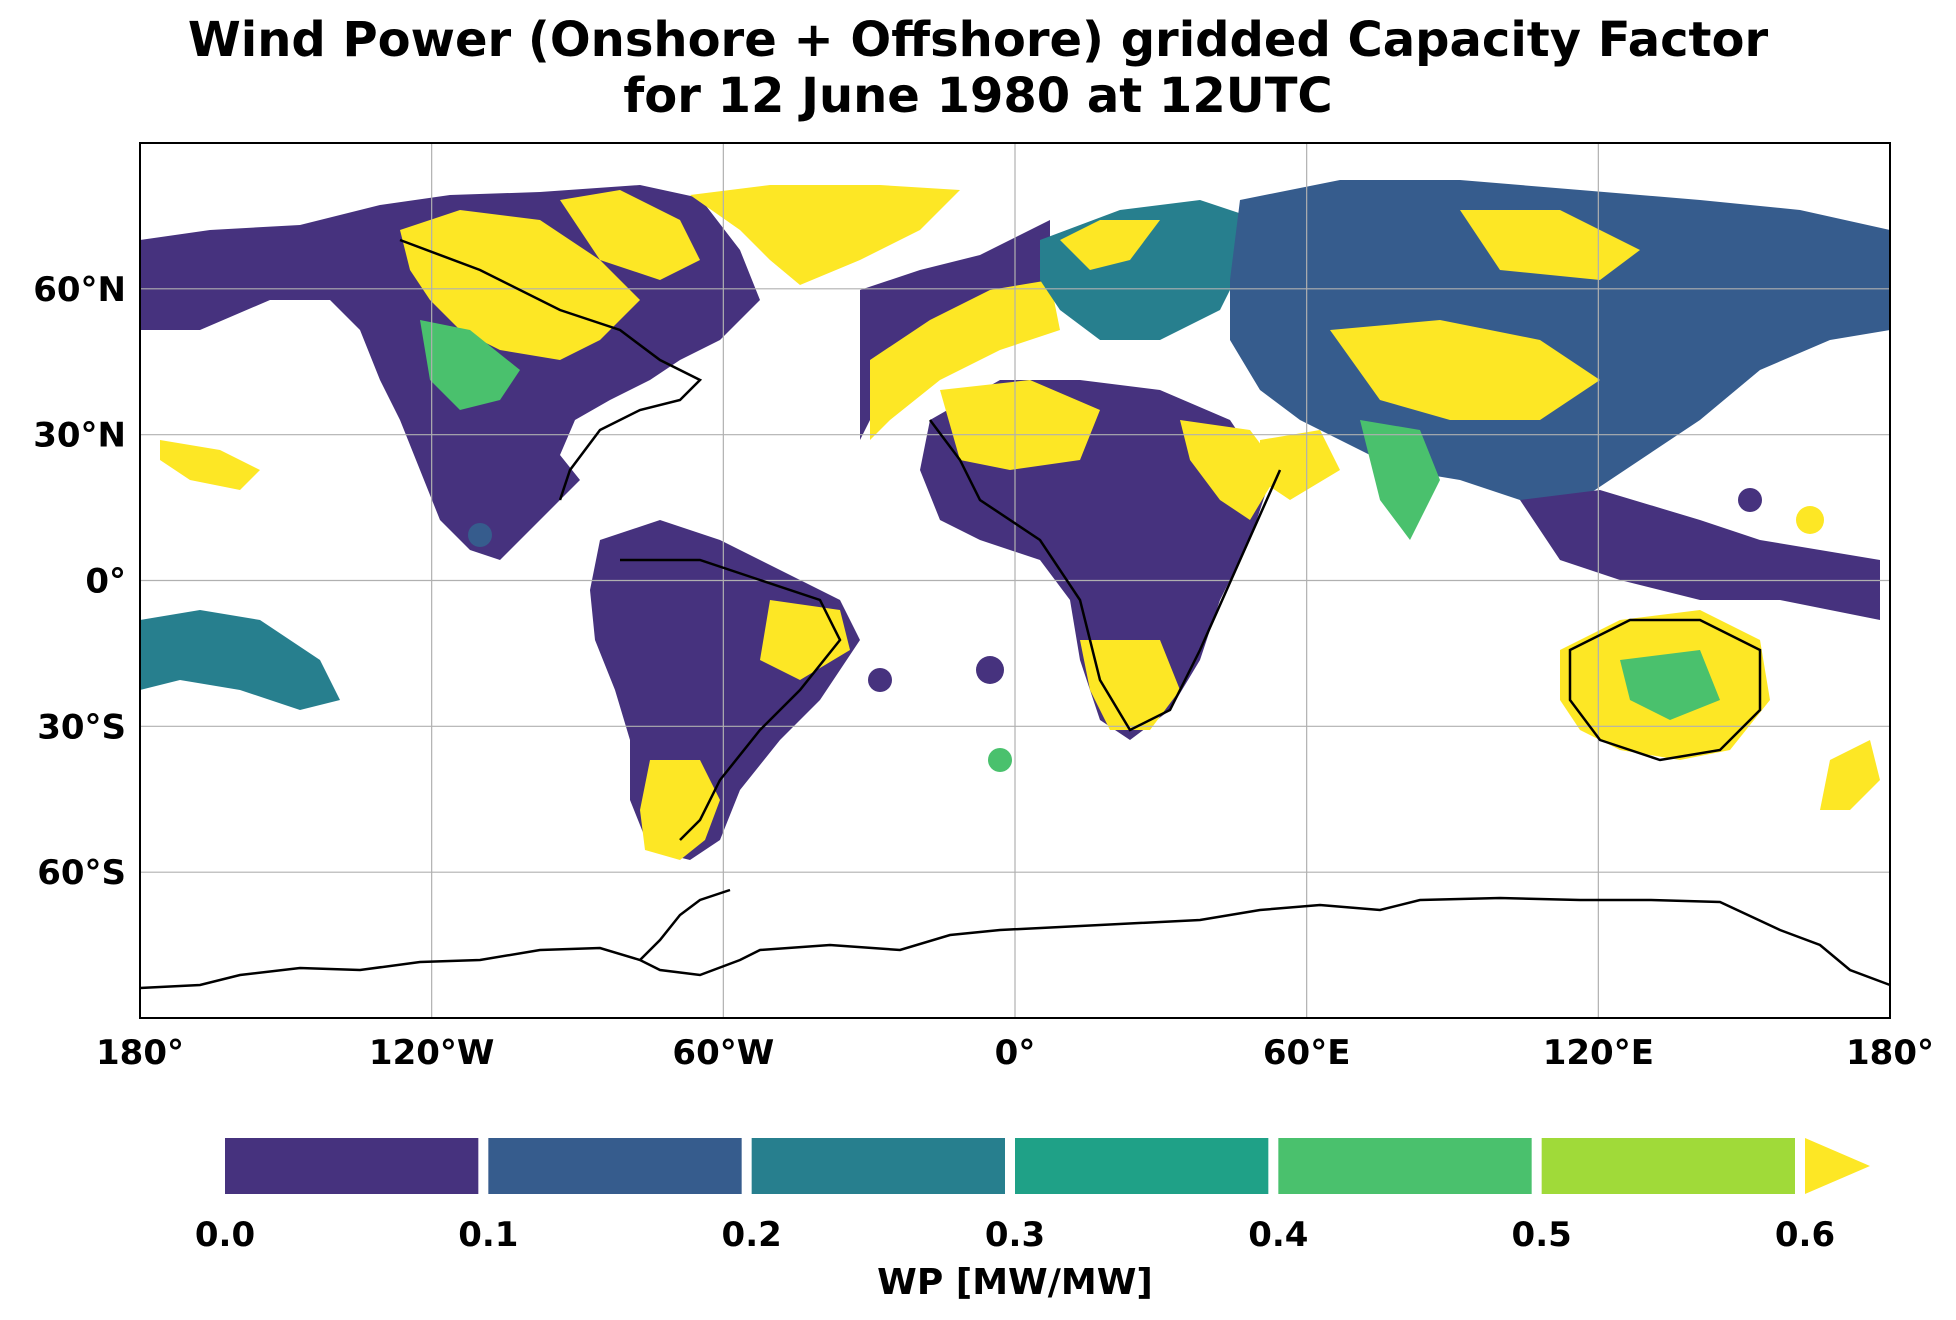 Image resolution: width=1956 pixels, height=1320 pixels. What do you see at coordinates (1598, 1053) in the screenshot?
I see `lon-tick-label: 120°E` at bounding box center [1598, 1053].